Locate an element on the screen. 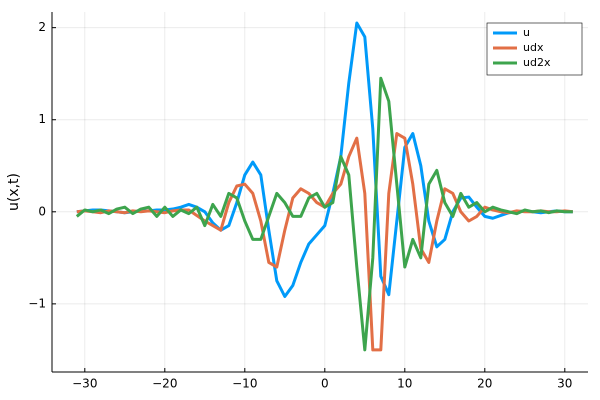 The height and width of the screenshot is (400, 600). x-tick-label: 30 is located at coordinates (564, 384).